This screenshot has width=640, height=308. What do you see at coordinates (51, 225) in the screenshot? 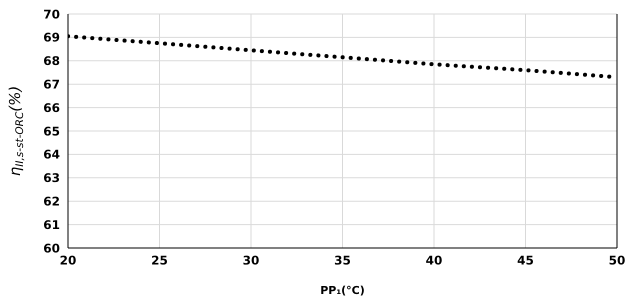
I see `y-tick-label: 61` at bounding box center [51, 225].